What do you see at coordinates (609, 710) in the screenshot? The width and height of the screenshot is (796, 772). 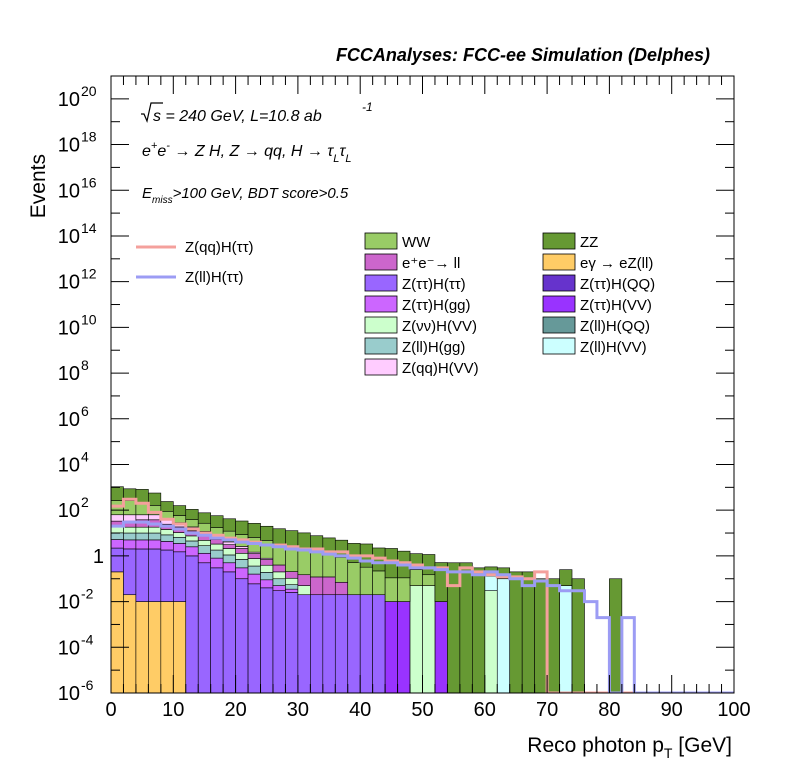 I see `x-tick-label: 80` at bounding box center [609, 710].